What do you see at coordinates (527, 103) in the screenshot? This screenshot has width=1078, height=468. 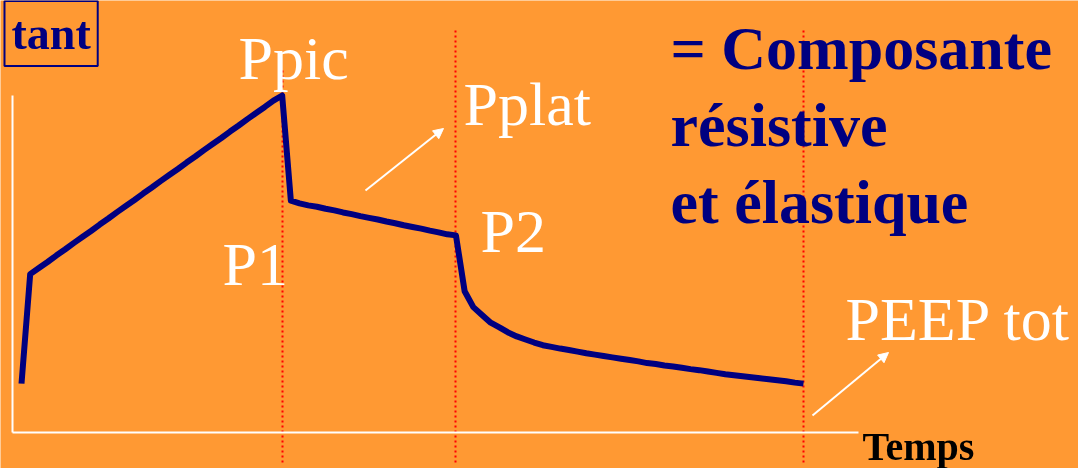 I see `annotation: Pplat` at bounding box center [527, 103].